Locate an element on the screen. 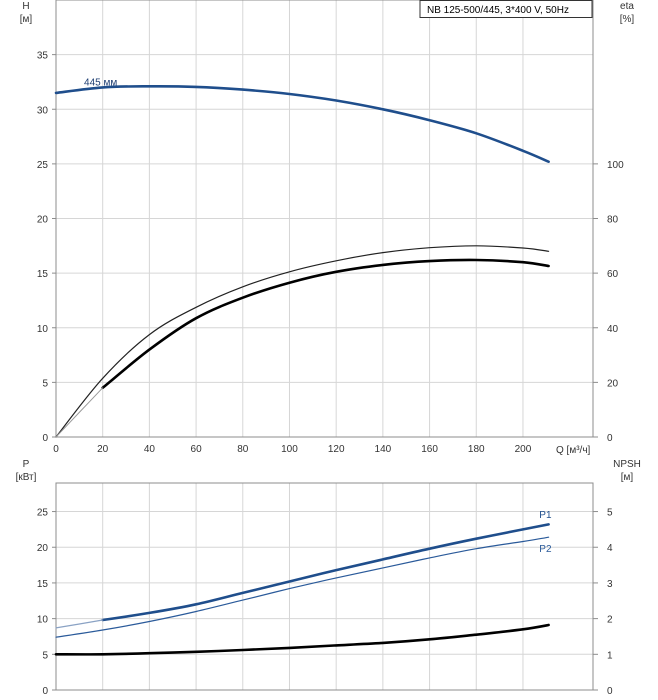  x-tick-label: 80 is located at coordinates (243, 449).